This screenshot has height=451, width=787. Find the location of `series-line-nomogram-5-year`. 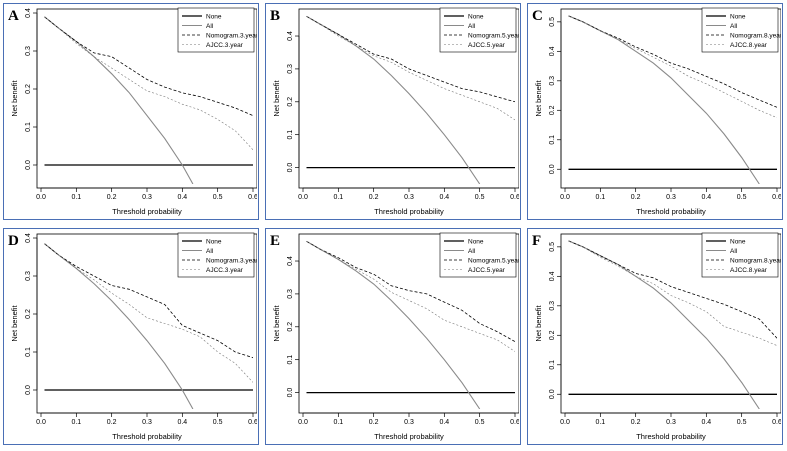

series-line-nomogram-5-year is located at coordinates (410, 59).